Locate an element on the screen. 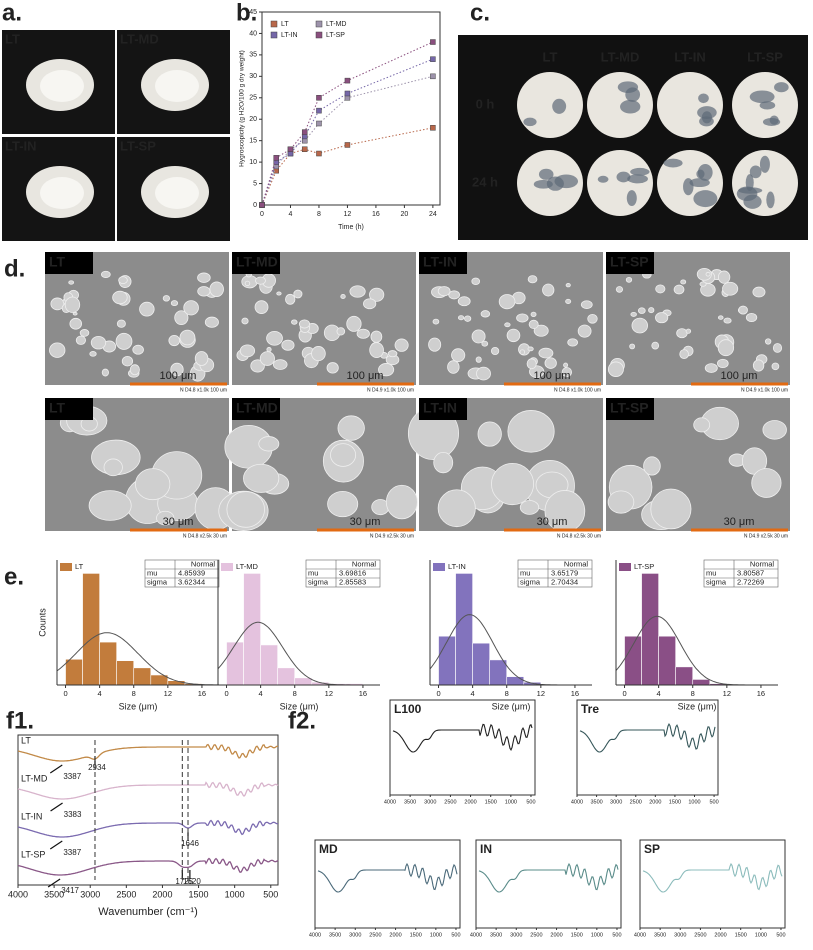 The height and width of the screenshot is (950, 813). x-tick-label: 3000 is located at coordinates (516, 935).